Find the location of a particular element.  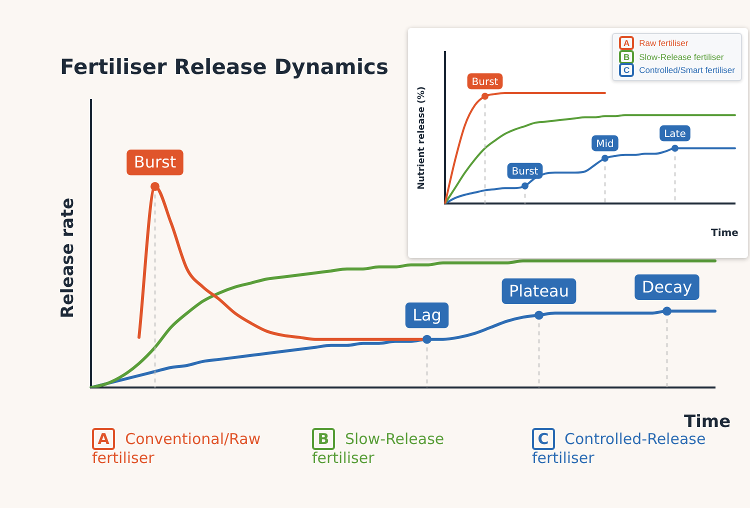

text: C Controlled/Smart fertiliser is located at coordinates (678, 70).